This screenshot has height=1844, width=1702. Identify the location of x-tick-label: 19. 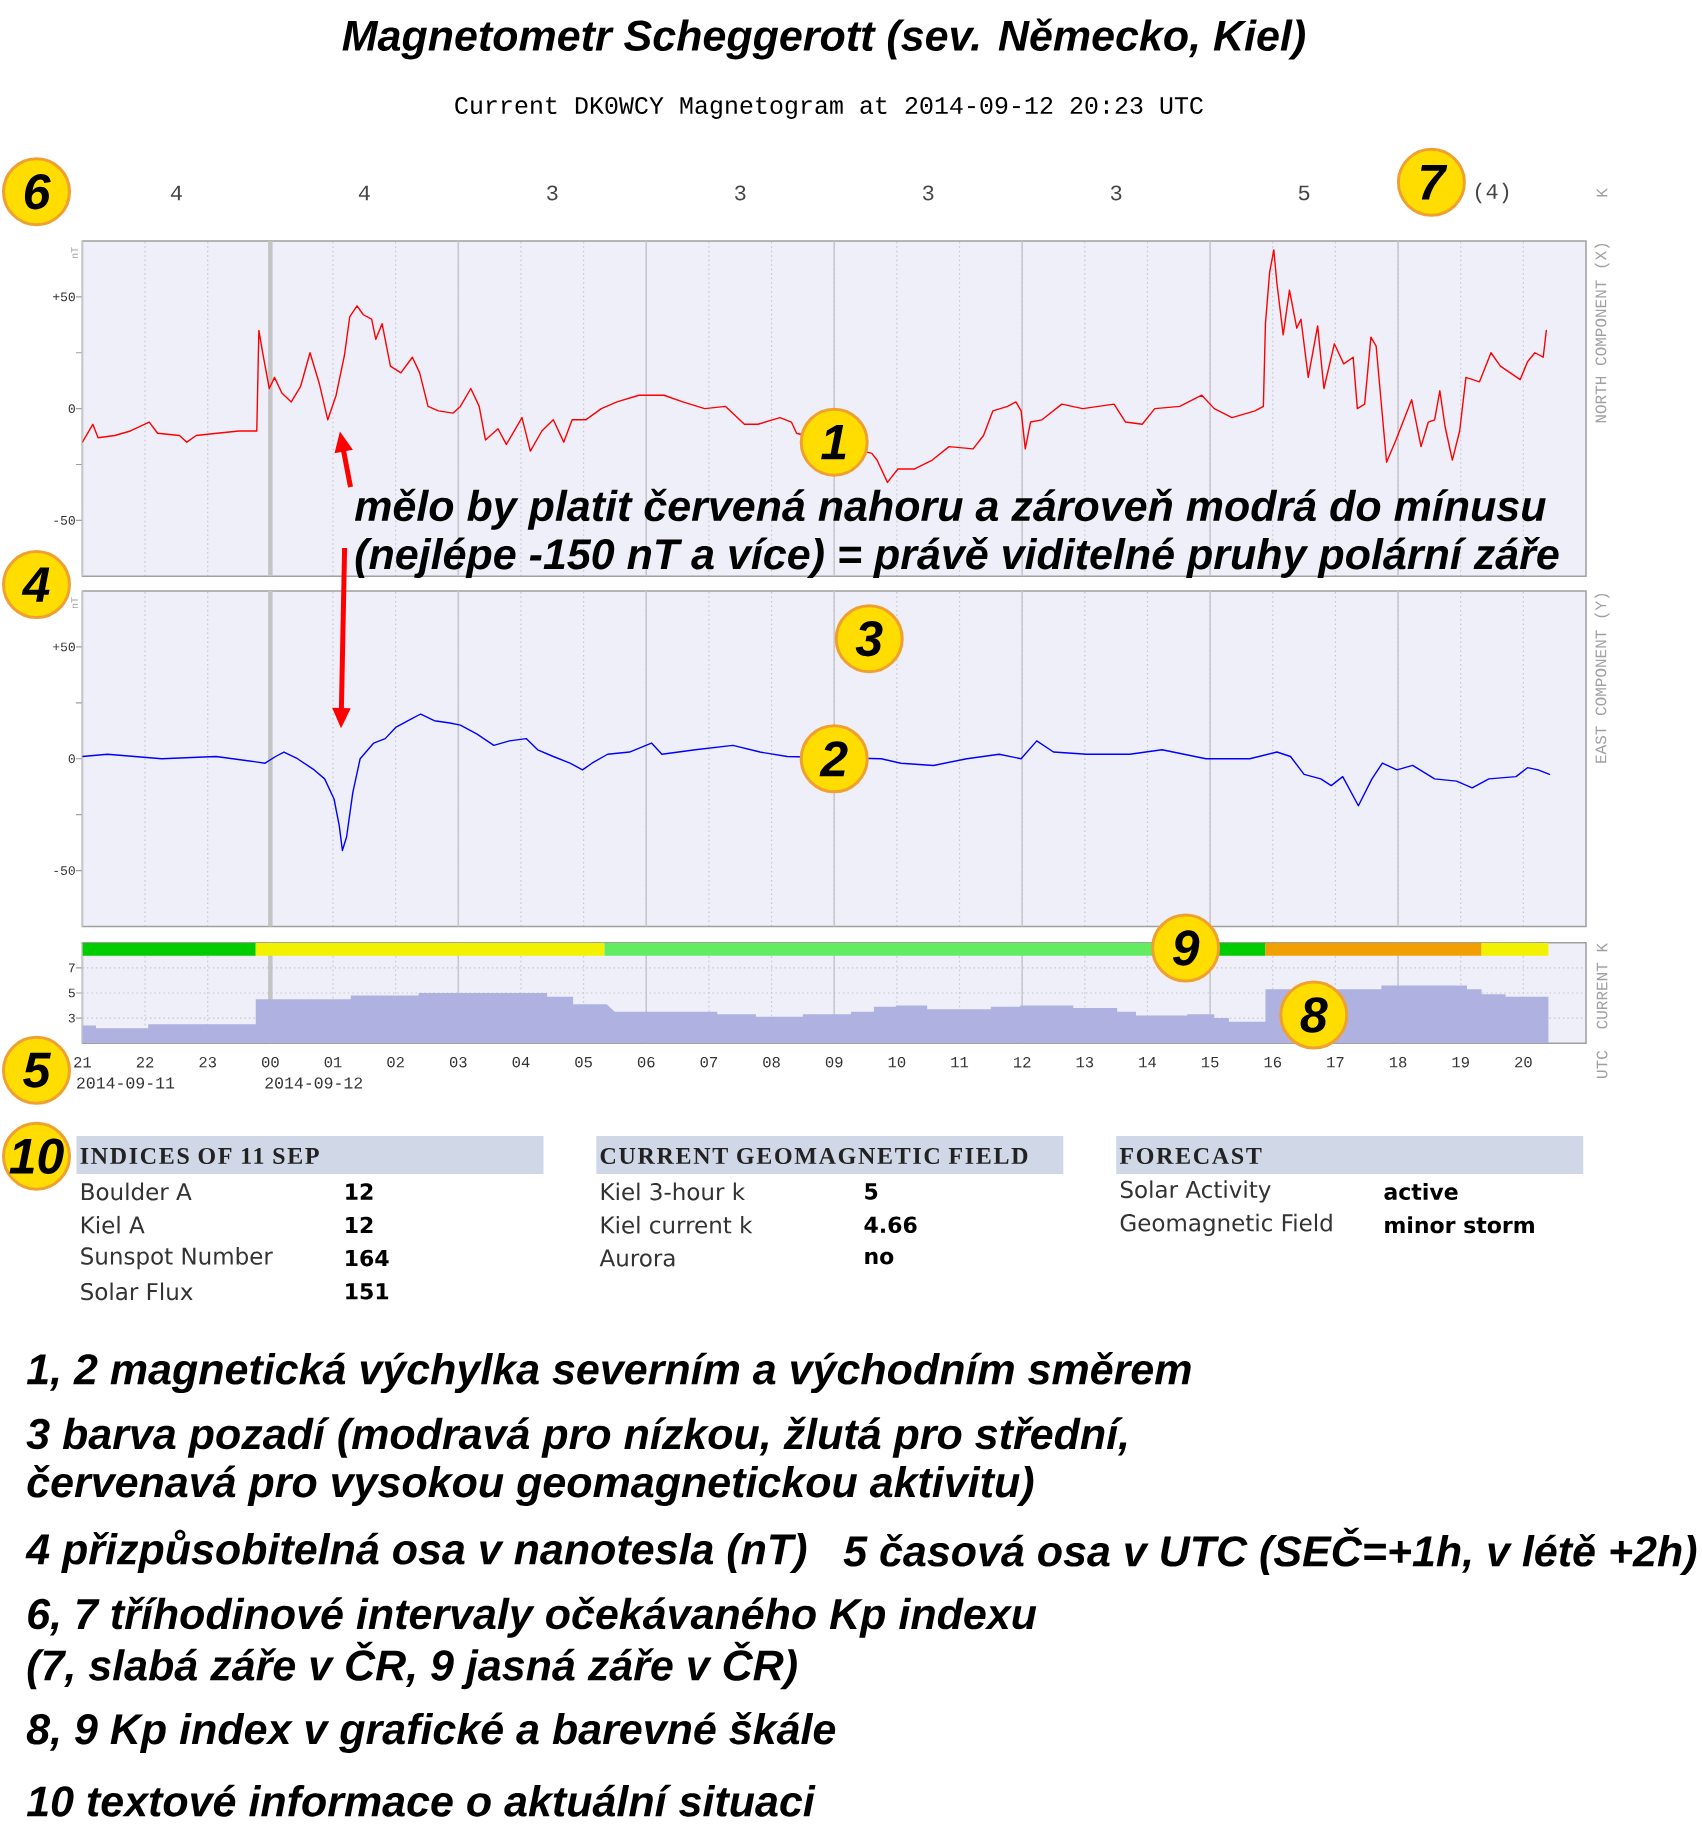
(1460, 1062).